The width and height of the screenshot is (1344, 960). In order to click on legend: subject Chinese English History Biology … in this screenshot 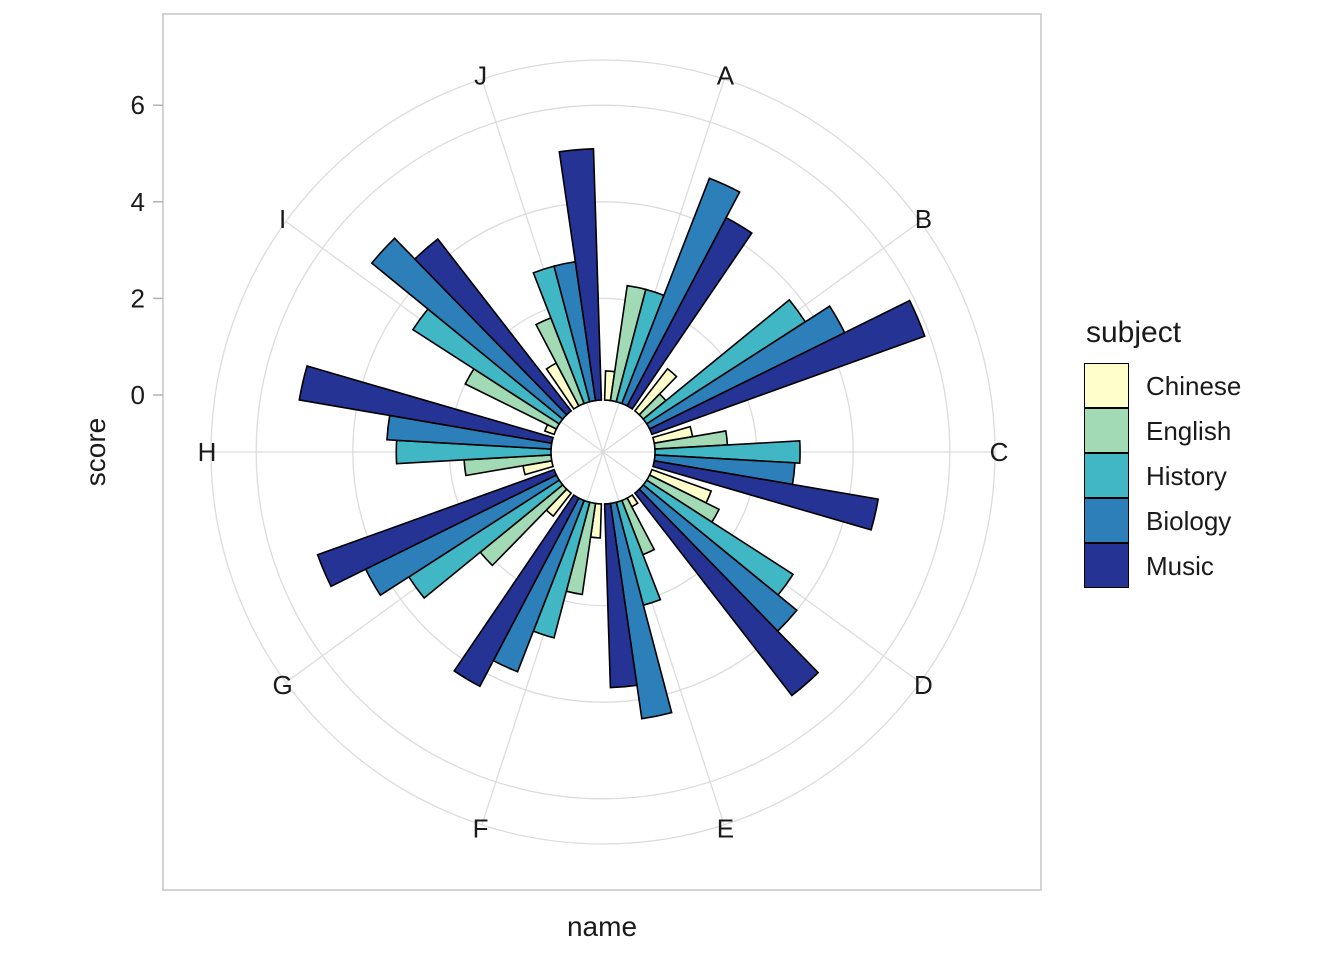, I will do `click(1162, 452)`.